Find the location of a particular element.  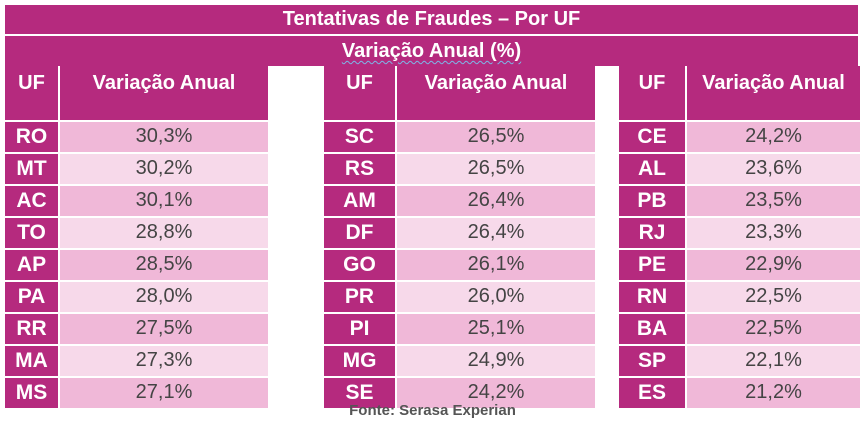

value-cell: 22,1% is located at coordinates (773, 360).